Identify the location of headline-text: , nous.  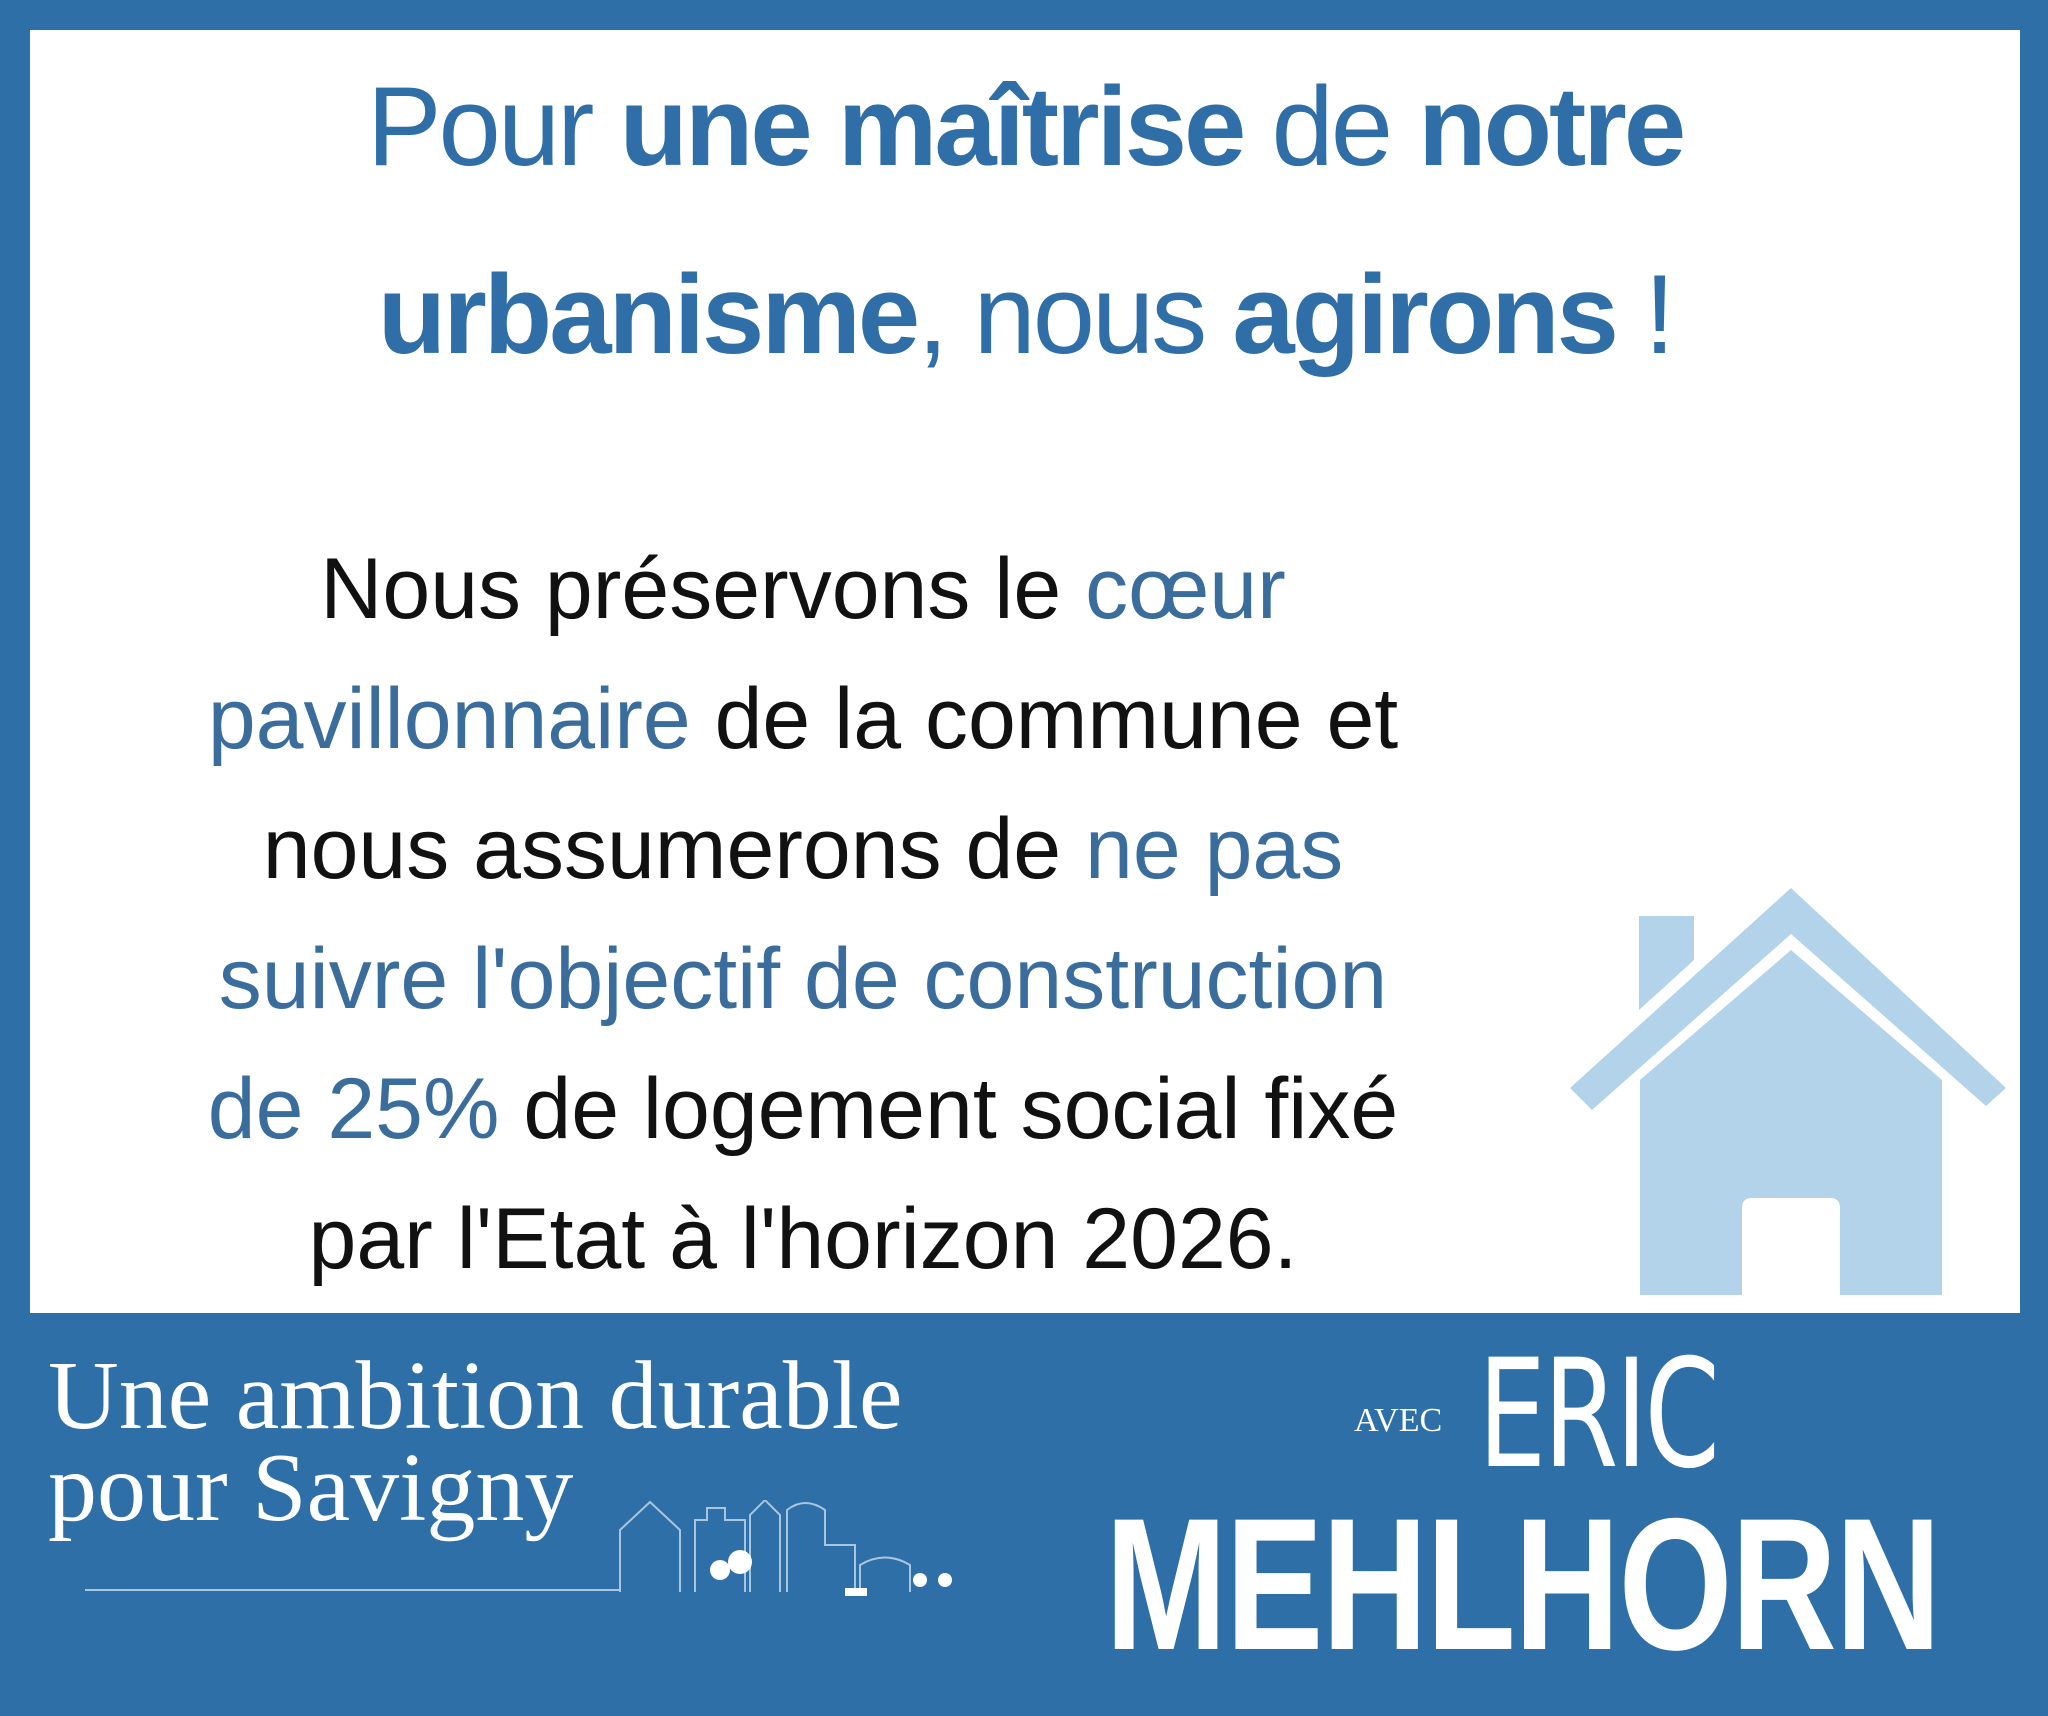
(1075, 314).